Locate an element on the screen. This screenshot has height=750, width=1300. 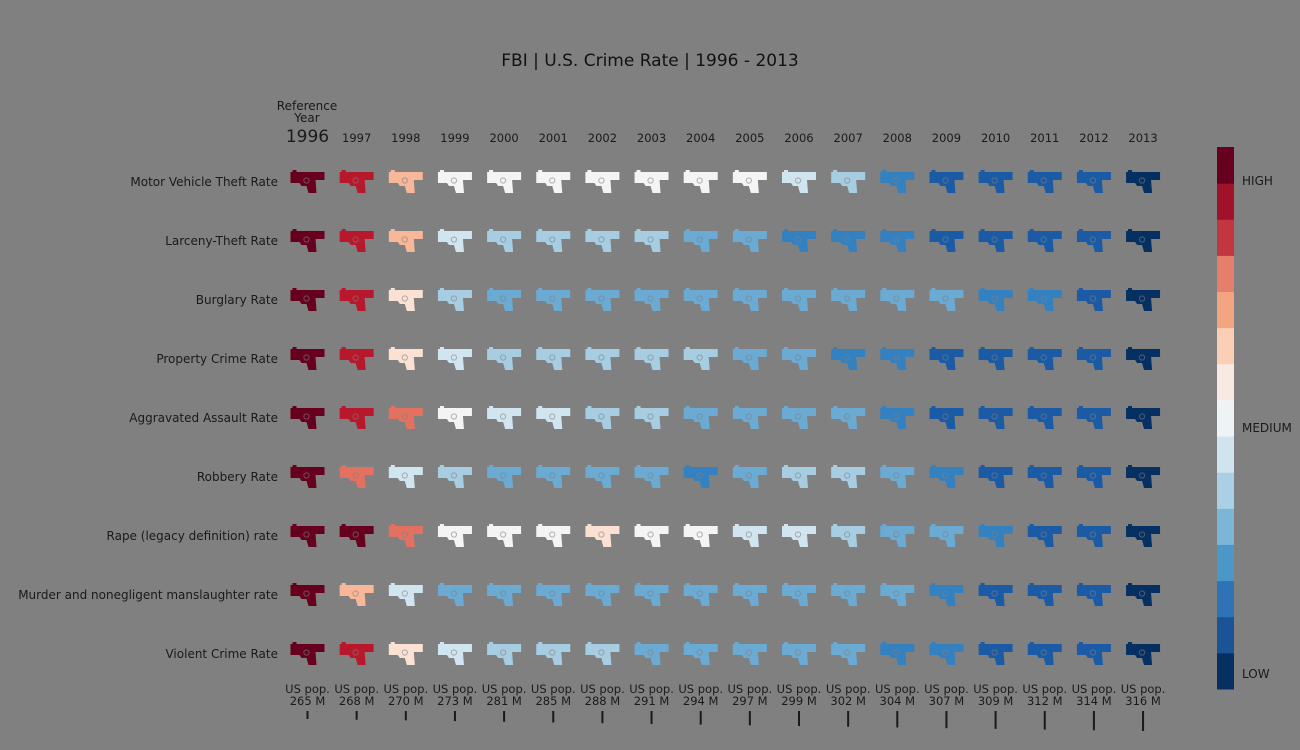
population-value: 302 M is located at coordinates (848, 701).